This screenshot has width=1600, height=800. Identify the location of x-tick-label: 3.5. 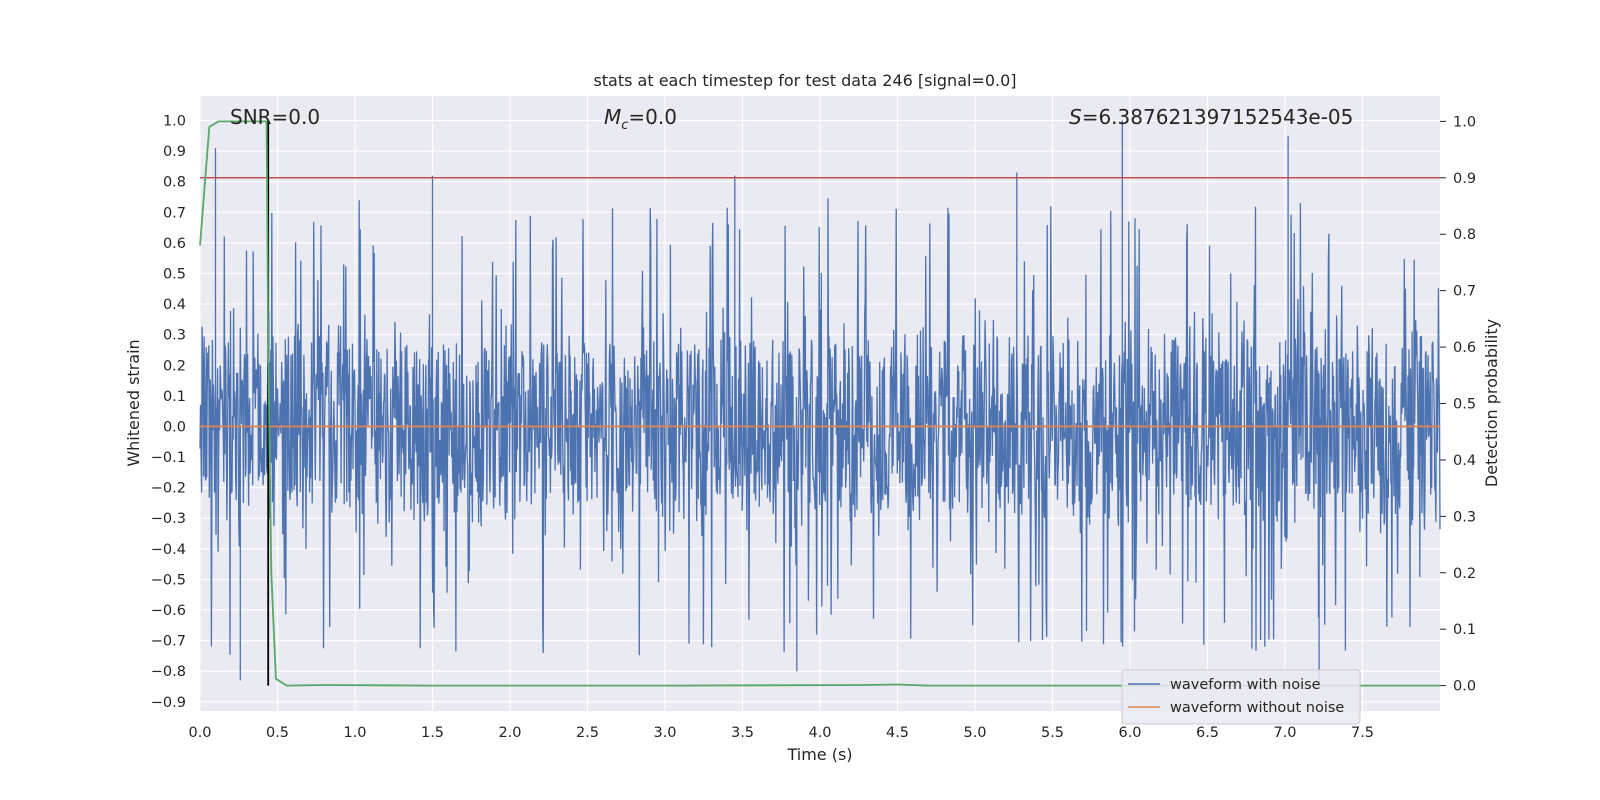
(742, 733).